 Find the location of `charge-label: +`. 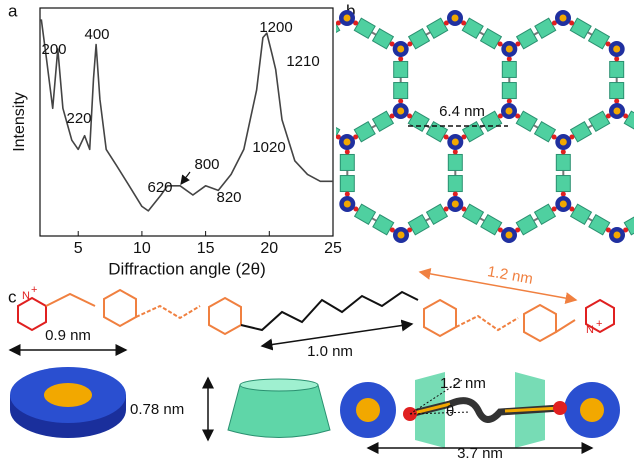

charge-label: + is located at coordinates (599, 324).